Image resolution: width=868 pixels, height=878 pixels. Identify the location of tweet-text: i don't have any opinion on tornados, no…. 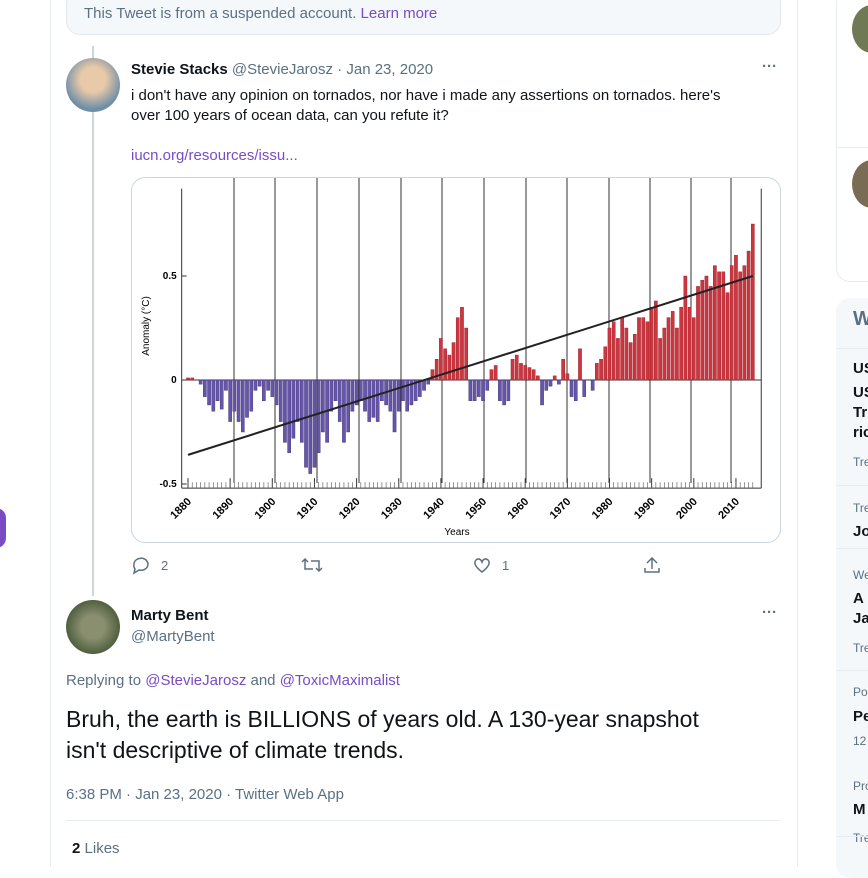
(425, 106).